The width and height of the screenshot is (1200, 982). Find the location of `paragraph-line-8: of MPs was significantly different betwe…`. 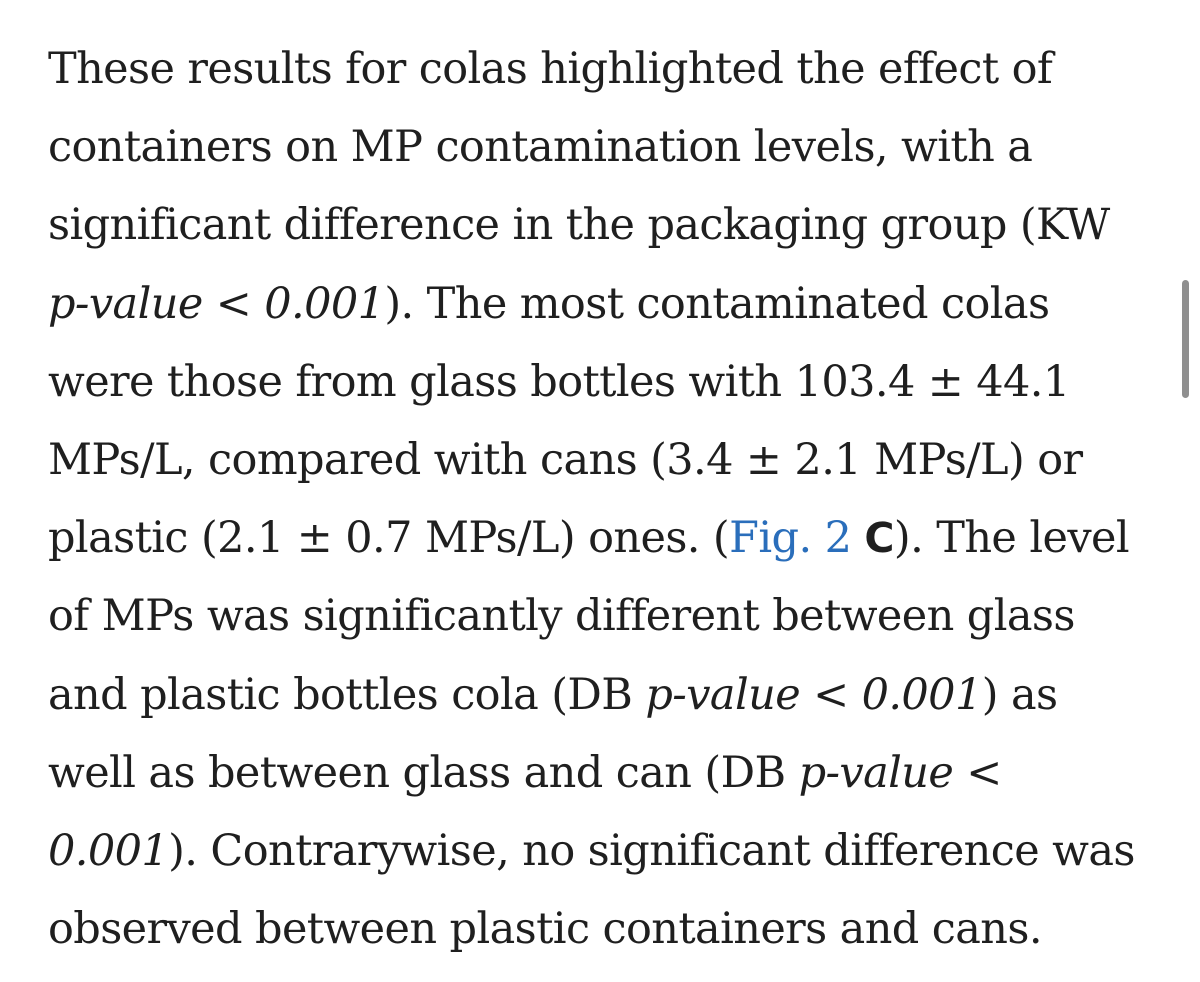

paragraph-line-8: of MPs was significantly different betwe… is located at coordinates (561, 616).